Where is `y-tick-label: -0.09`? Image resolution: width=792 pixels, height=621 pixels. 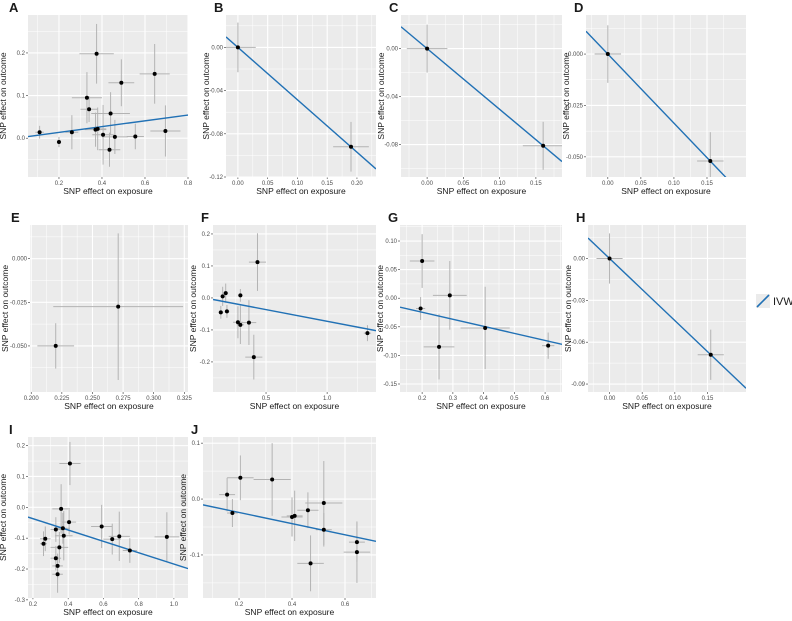 y-tick-label: -0.09 is located at coordinates (578, 385).